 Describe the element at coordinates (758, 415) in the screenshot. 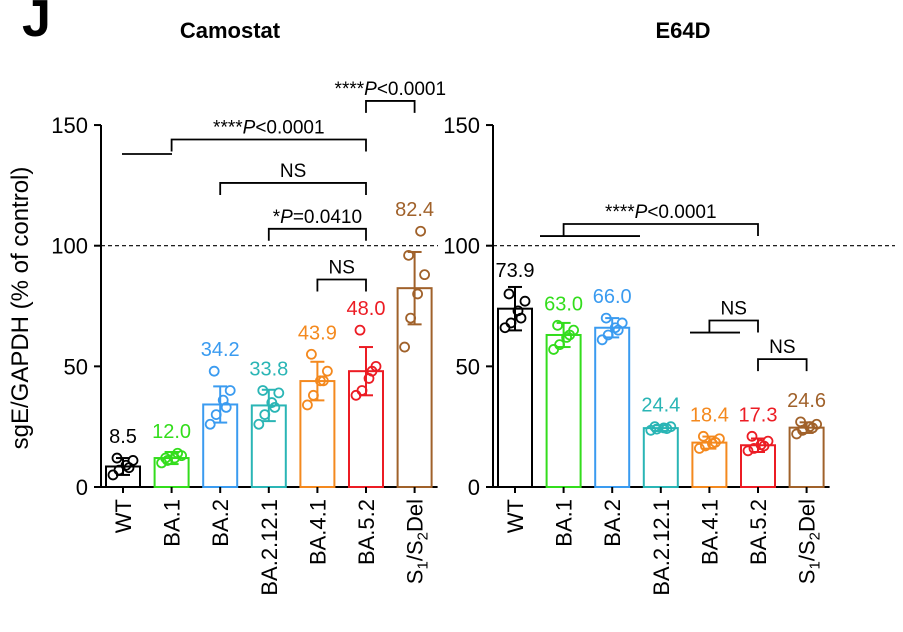

I see `value-label-ba-5-2: 17.3` at that location.